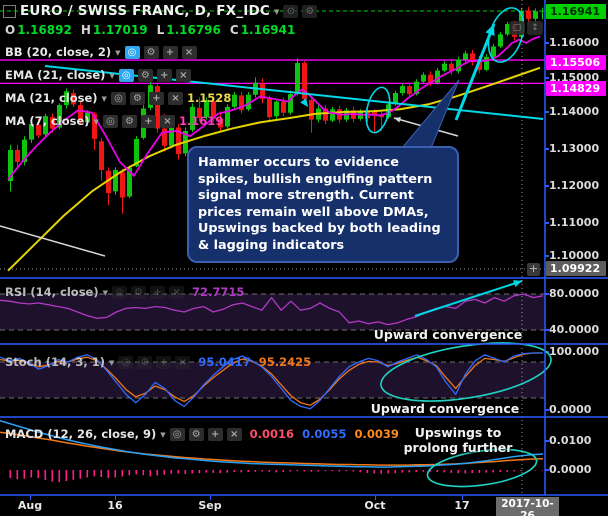  I want to click on indicator-row-4: MA (7, close) ▼ ◎ ⚙ + × 1.1619, so click(114, 121).